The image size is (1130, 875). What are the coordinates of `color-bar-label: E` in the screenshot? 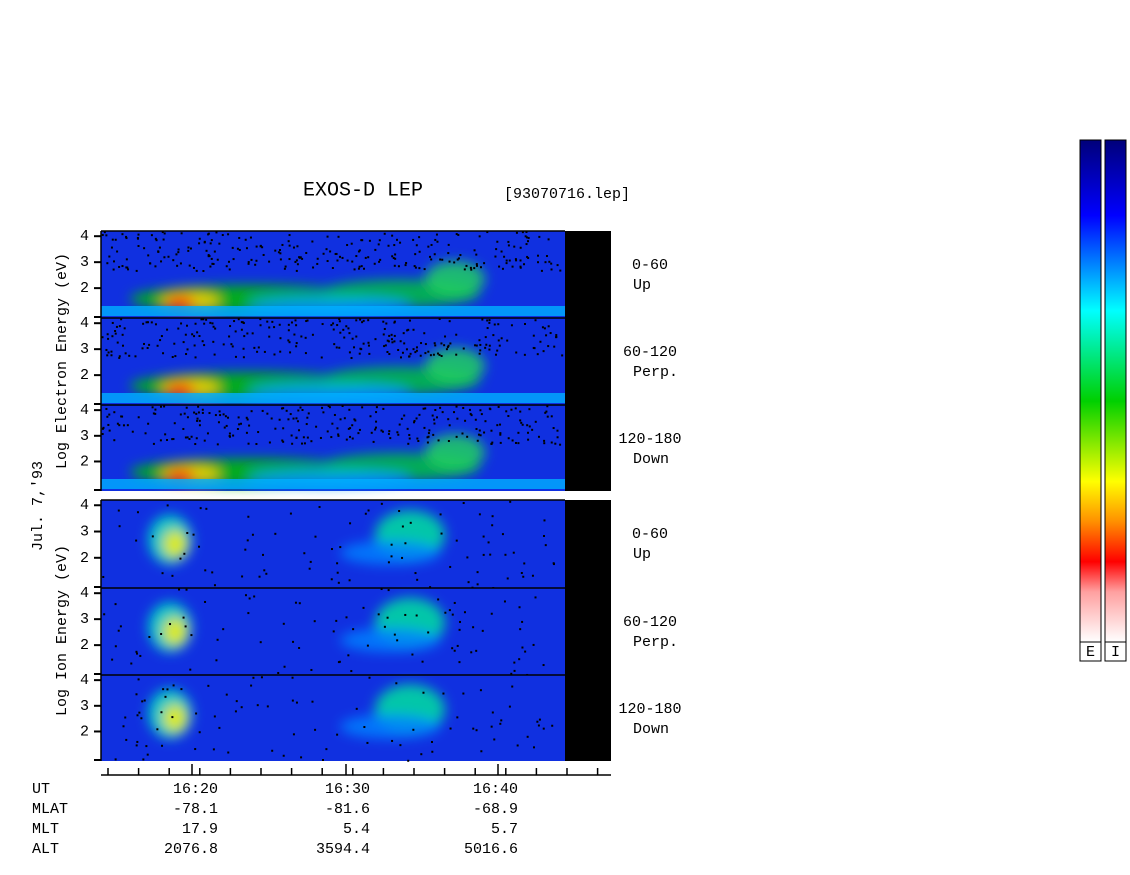 It's located at (1090, 652).